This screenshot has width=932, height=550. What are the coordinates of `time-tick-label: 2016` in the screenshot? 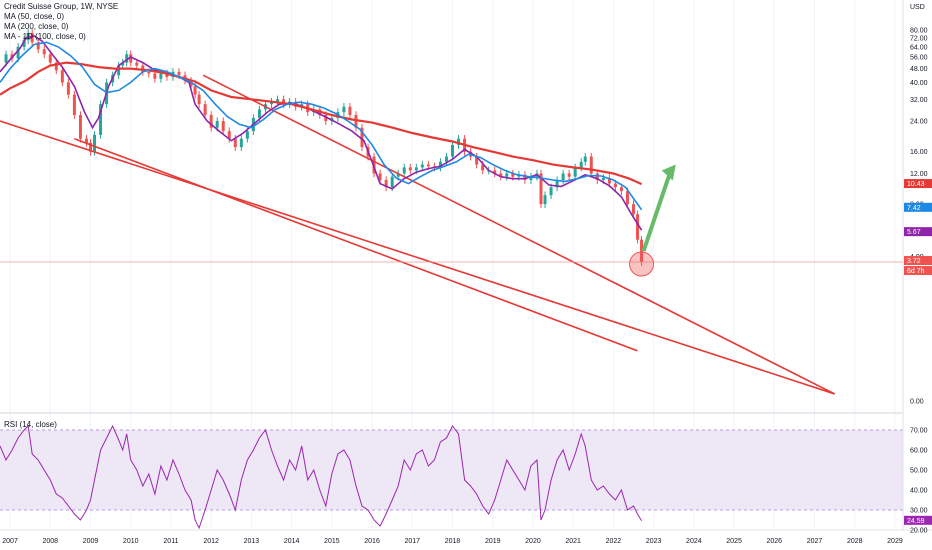 It's located at (372, 541).